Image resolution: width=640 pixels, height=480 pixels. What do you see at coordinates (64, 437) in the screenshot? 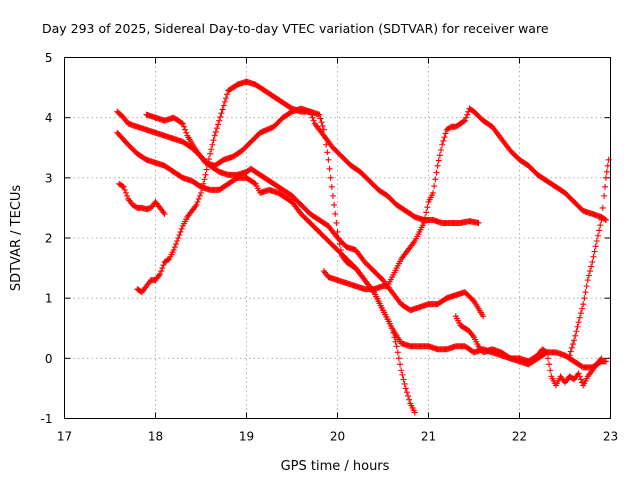
I see `x-tick-label: 17` at bounding box center [64, 437].